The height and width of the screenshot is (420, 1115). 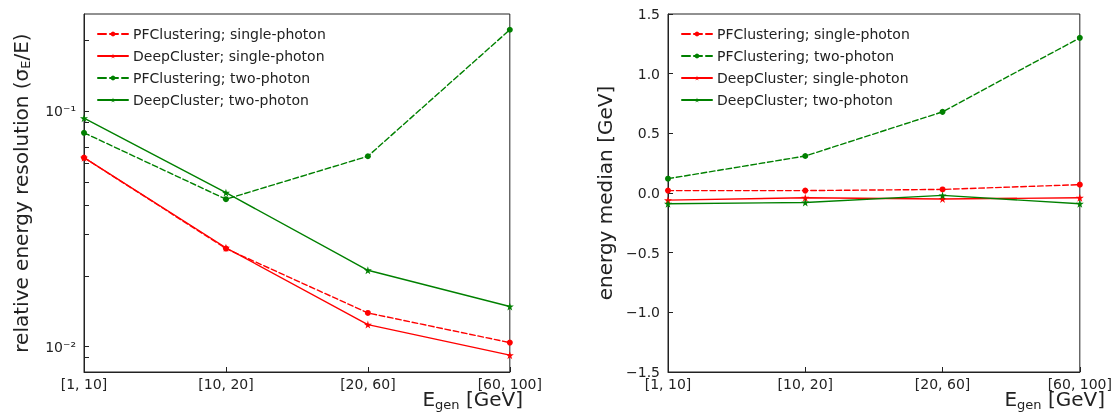 I want to click on y-tick-label: −1.0, so click(x=643, y=312).